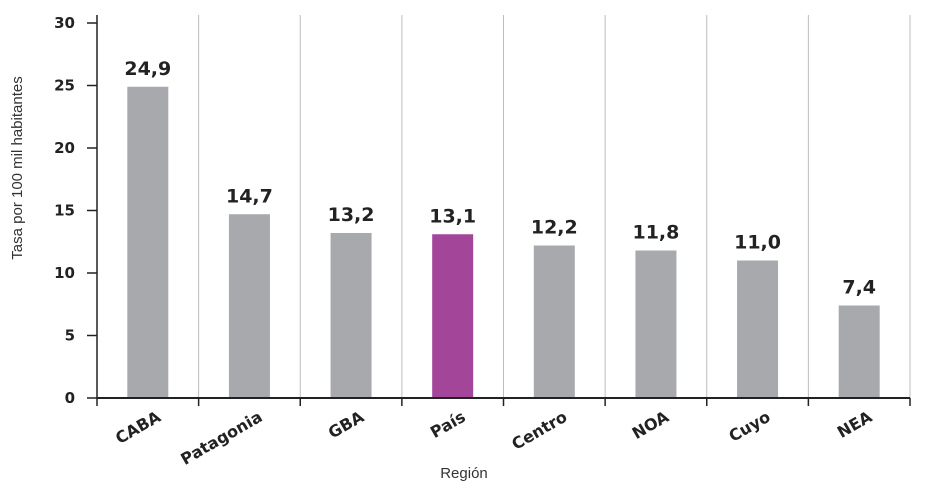  I want to click on y-tick-labels: 0 5 10 15 20 25 30, so click(64, 210).